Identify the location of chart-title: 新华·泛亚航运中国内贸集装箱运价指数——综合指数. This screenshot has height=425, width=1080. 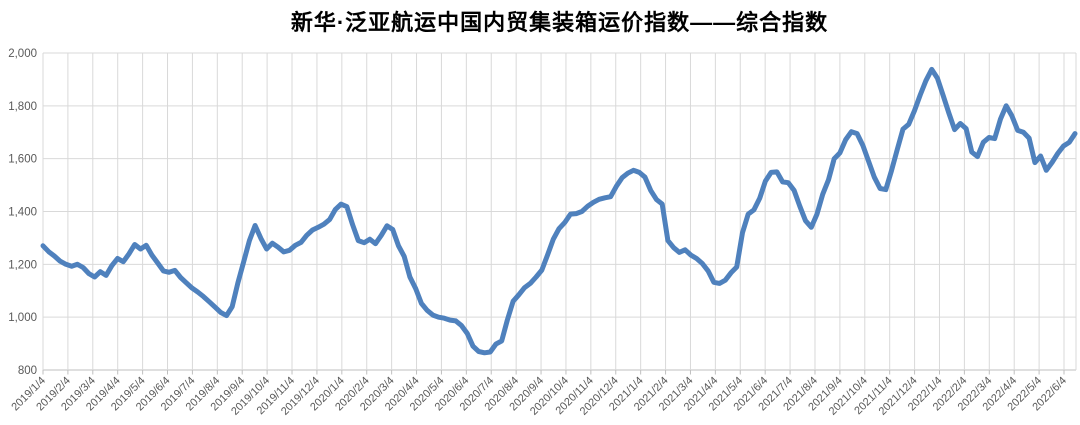
(559, 22).